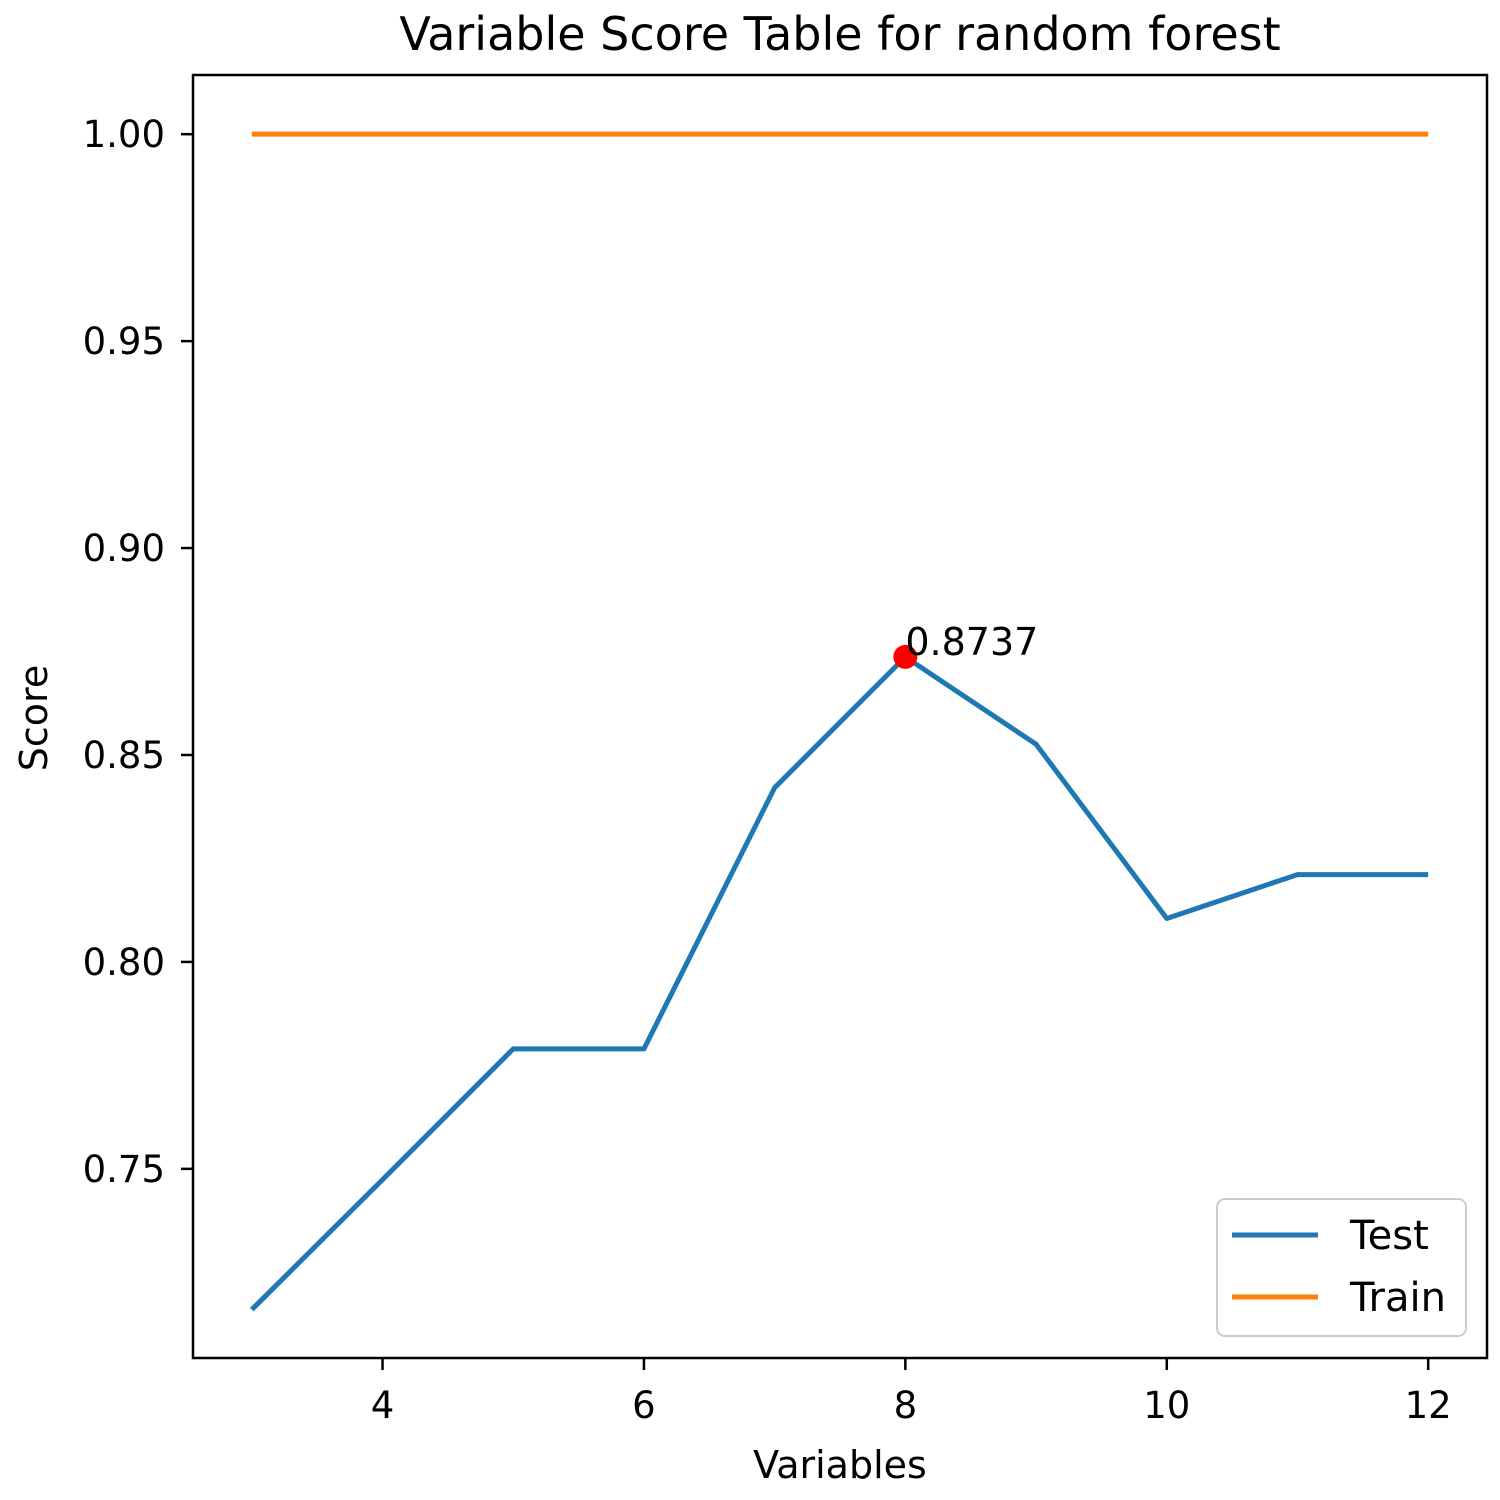 The image size is (1500, 1500). Describe the element at coordinates (971, 642) in the screenshot. I see `max-point-label: 0.8737` at that location.